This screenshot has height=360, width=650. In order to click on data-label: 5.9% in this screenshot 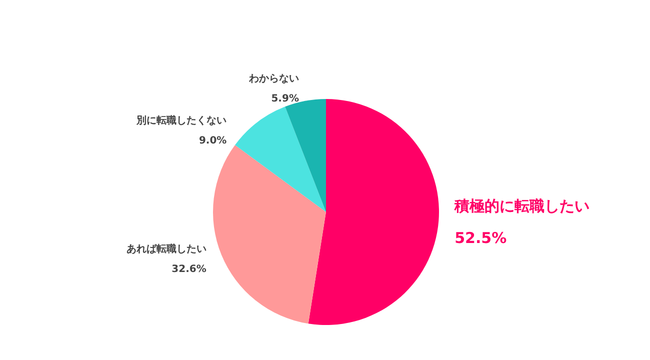, I will do `click(285, 99)`.